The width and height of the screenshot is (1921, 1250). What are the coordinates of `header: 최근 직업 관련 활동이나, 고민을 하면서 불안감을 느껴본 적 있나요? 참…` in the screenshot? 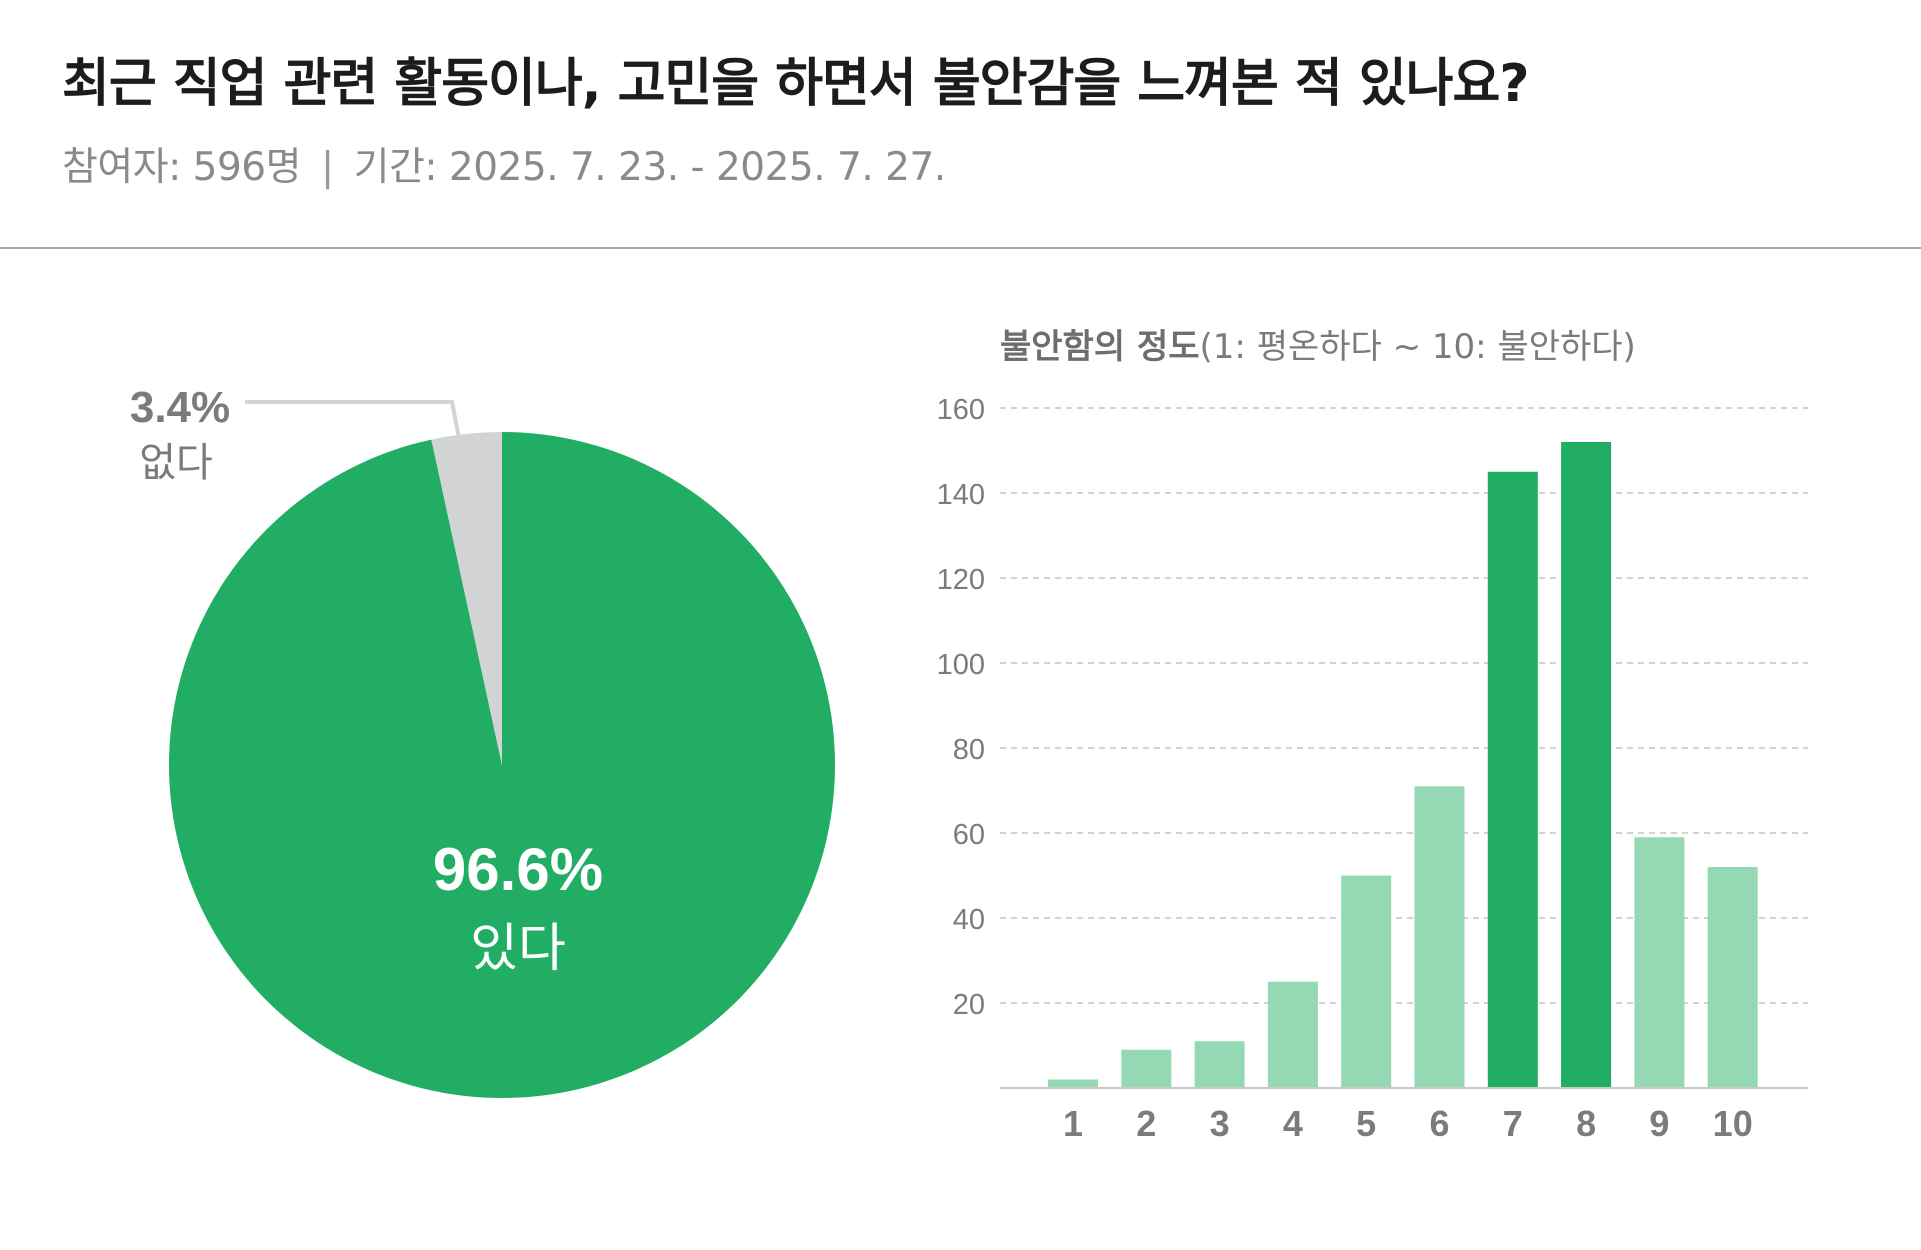 It's located at (971, 121).